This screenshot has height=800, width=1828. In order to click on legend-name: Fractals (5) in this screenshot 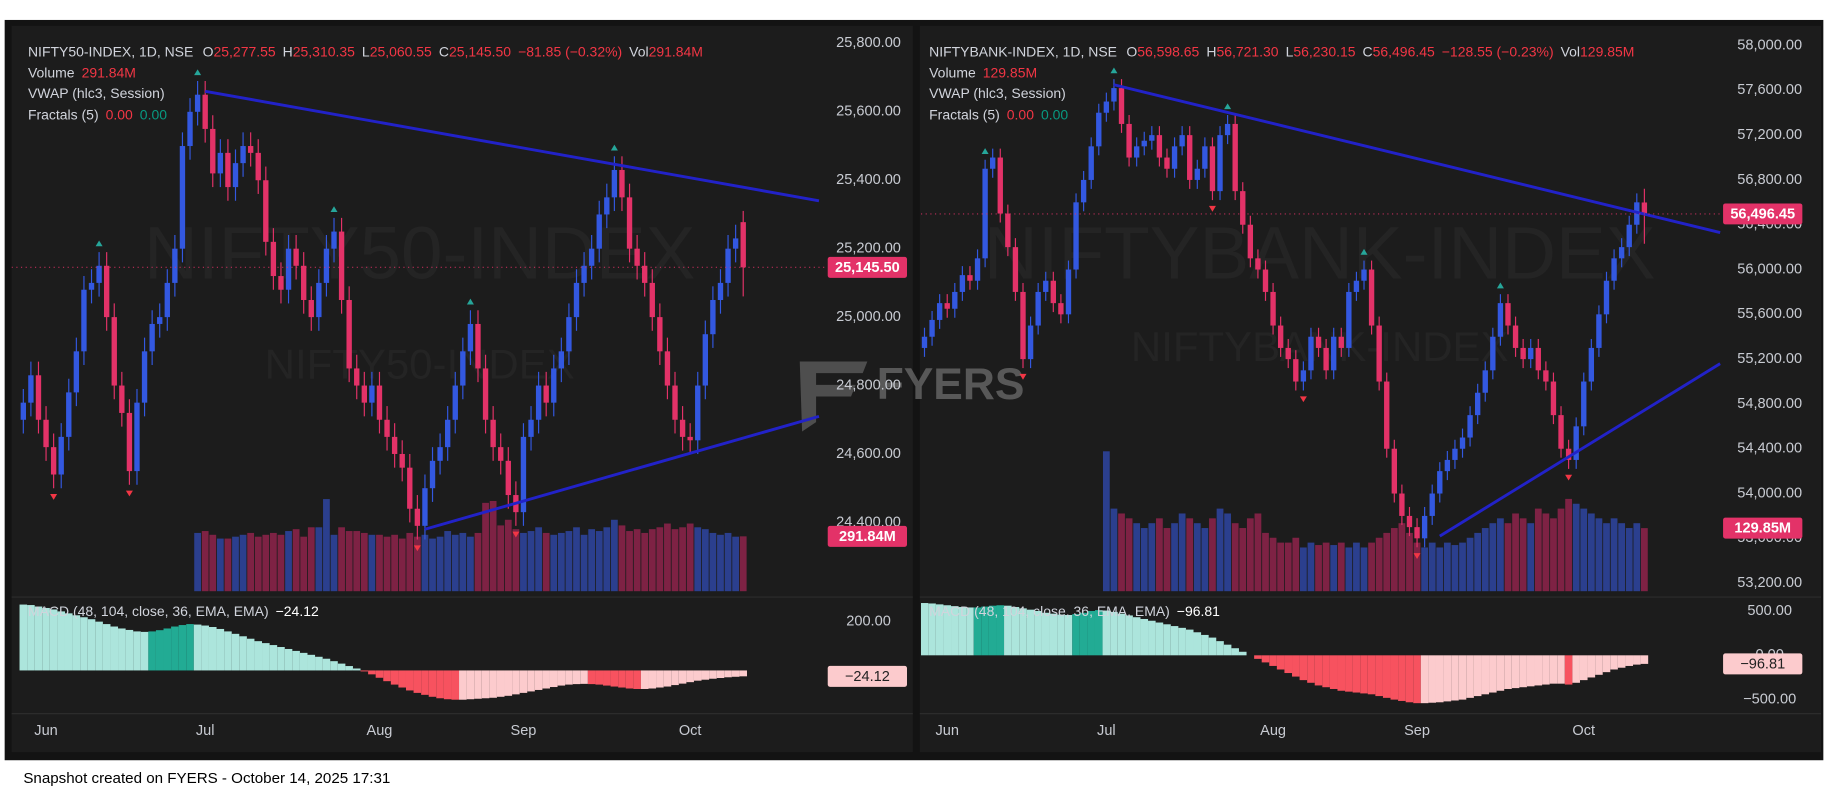, I will do `click(964, 114)`.